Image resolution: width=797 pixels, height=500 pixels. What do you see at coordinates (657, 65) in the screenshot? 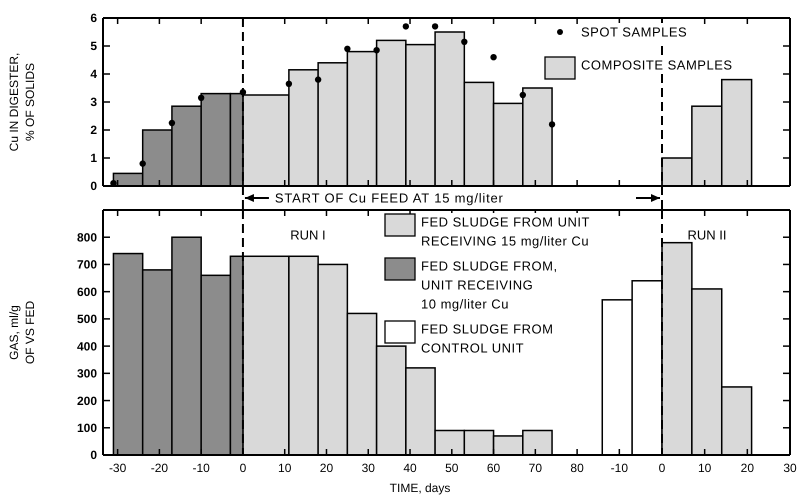
I see `legend-label: COMPOSITE SAMPLES` at bounding box center [657, 65].